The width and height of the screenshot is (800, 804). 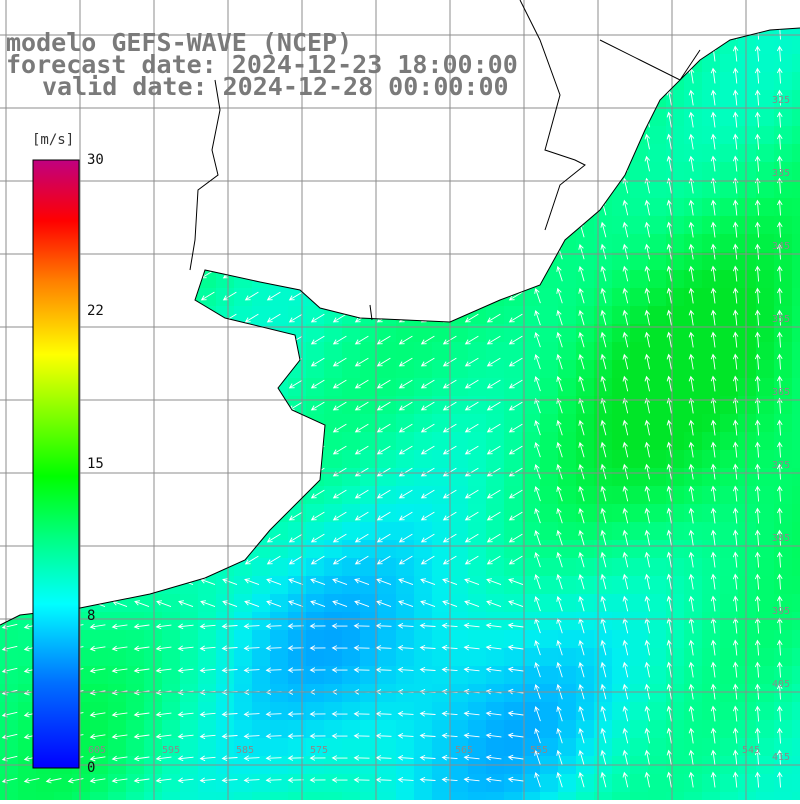 I want to click on lat-label: 365, so click(x=781, y=392).